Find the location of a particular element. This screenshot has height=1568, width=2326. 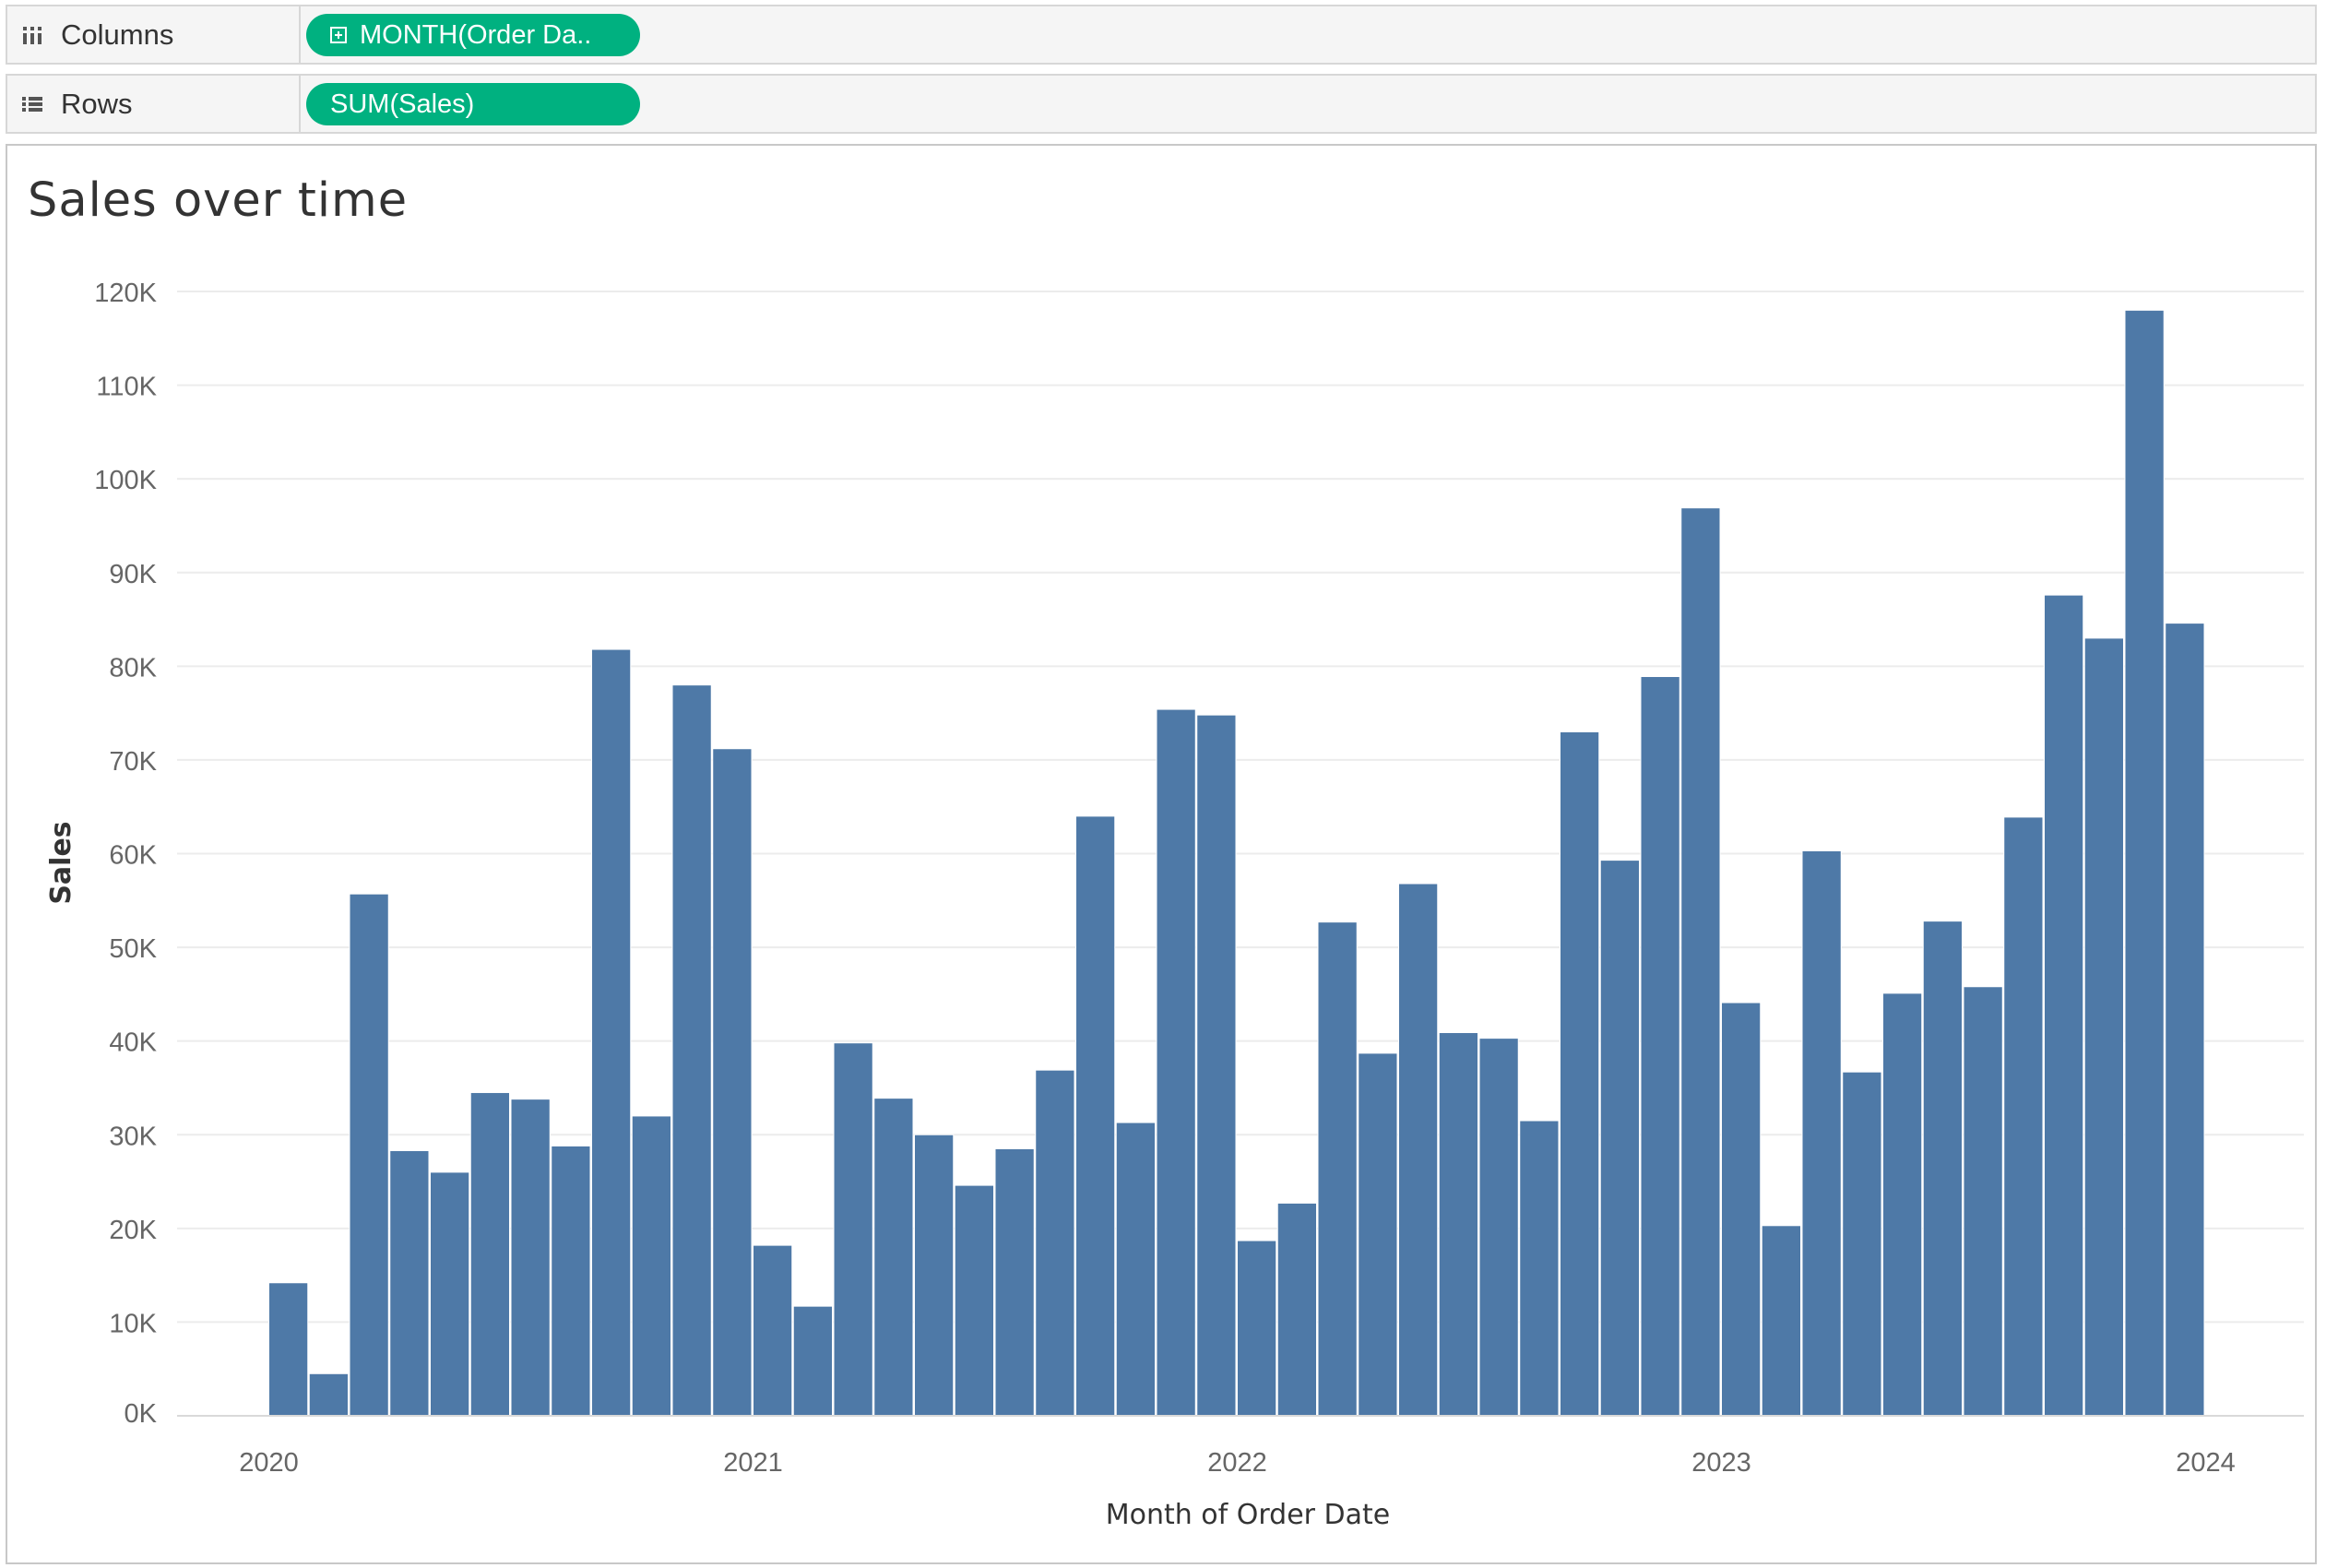

y-tick-label: 100K is located at coordinates (126, 481).